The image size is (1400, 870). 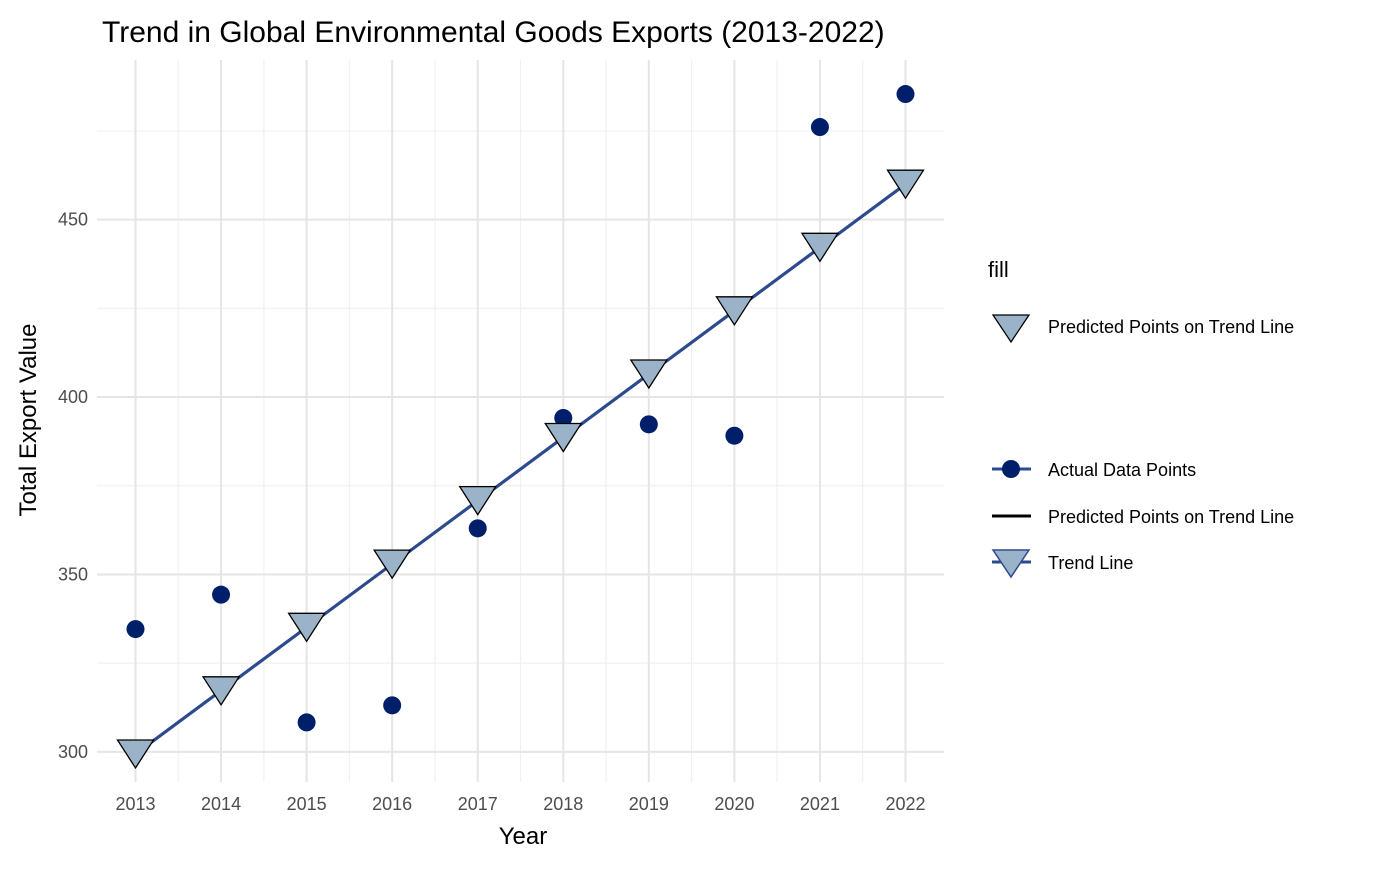 What do you see at coordinates (1011, 564) in the screenshot?
I see `legend-key-trend-triangle` at bounding box center [1011, 564].